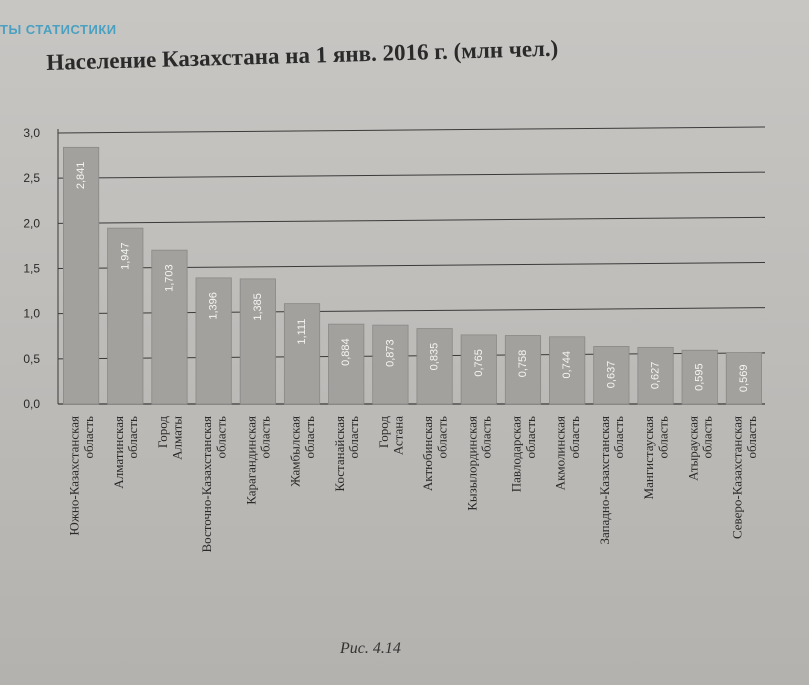 This screenshot has height=685, width=809. I want to click on y-tick-label: 1,5, so click(31, 269).